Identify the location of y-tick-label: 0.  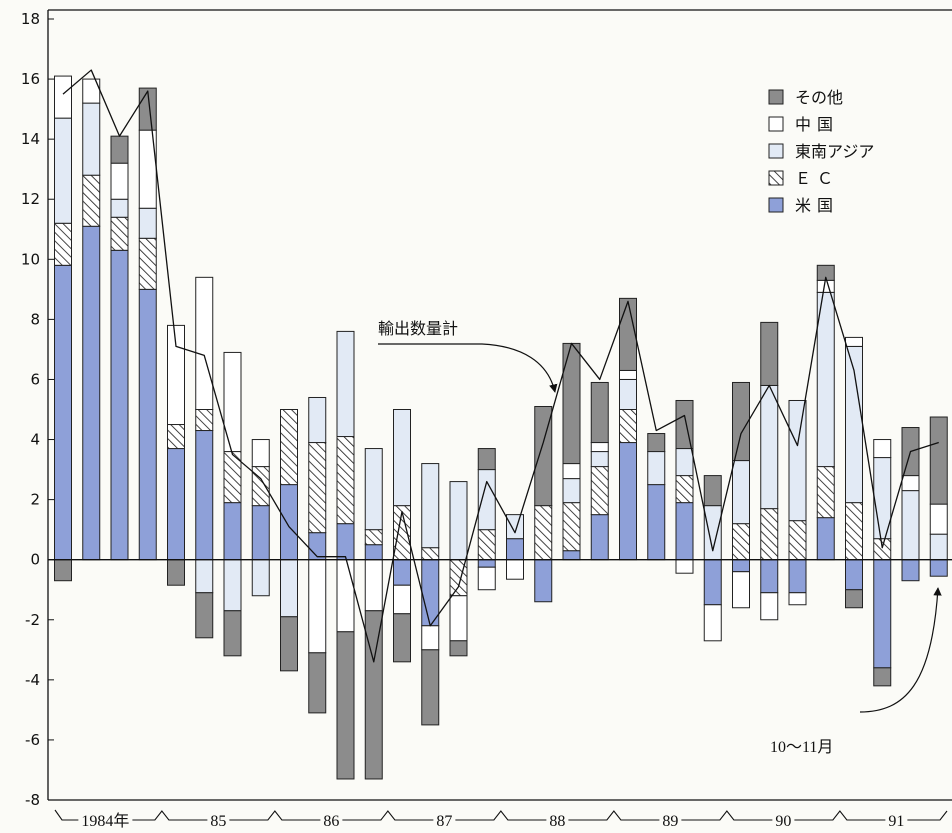
(35, 560).